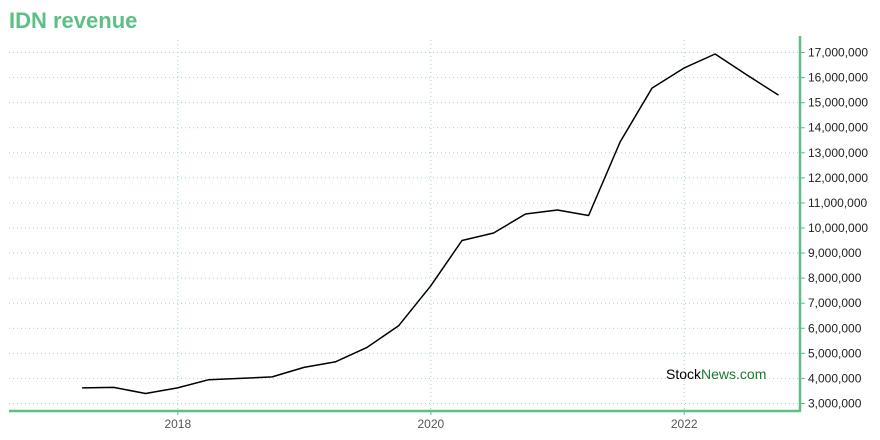 This screenshot has width=880, height=440. What do you see at coordinates (835, 328) in the screenshot?
I see `y-tick-label: 6,000,000` at bounding box center [835, 328].